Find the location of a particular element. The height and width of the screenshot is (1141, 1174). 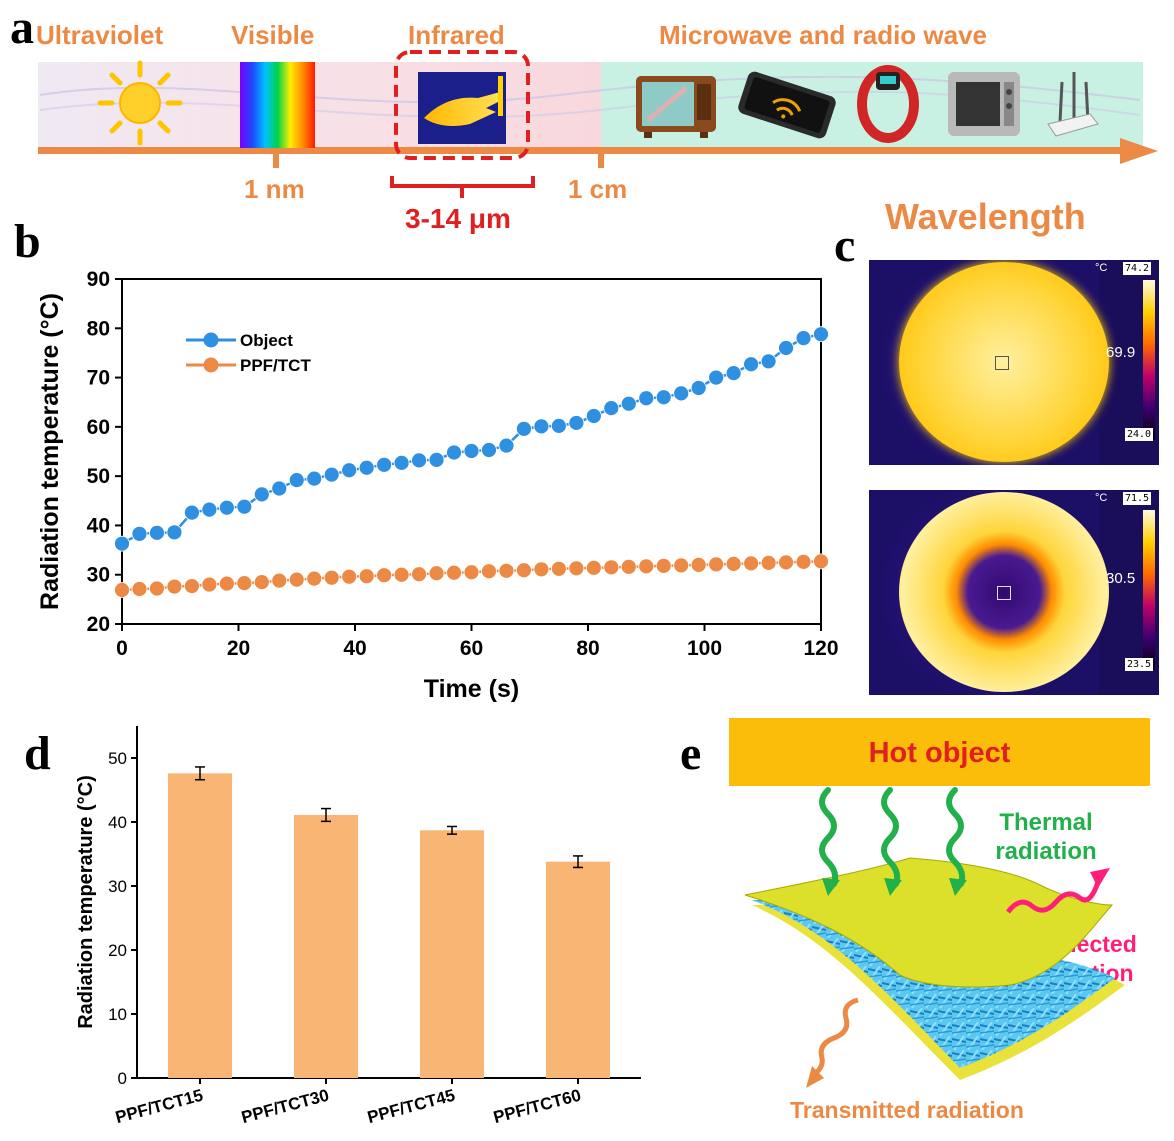

y-tick-label: 50 is located at coordinates (117, 758).